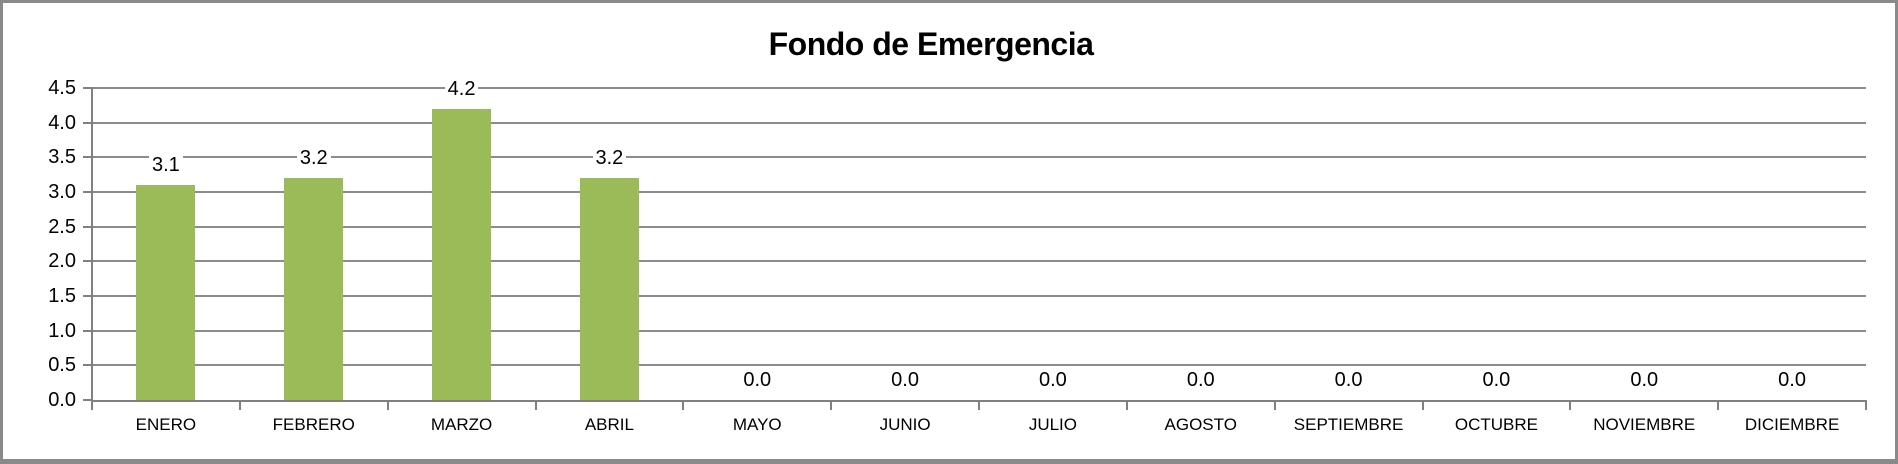 Image resolution: width=1898 pixels, height=464 pixels. What do you see at coordinates (62, 192) in the screenshot?
I see `y-axis-tick-label: 3.0` at bounding box center [62, 192].